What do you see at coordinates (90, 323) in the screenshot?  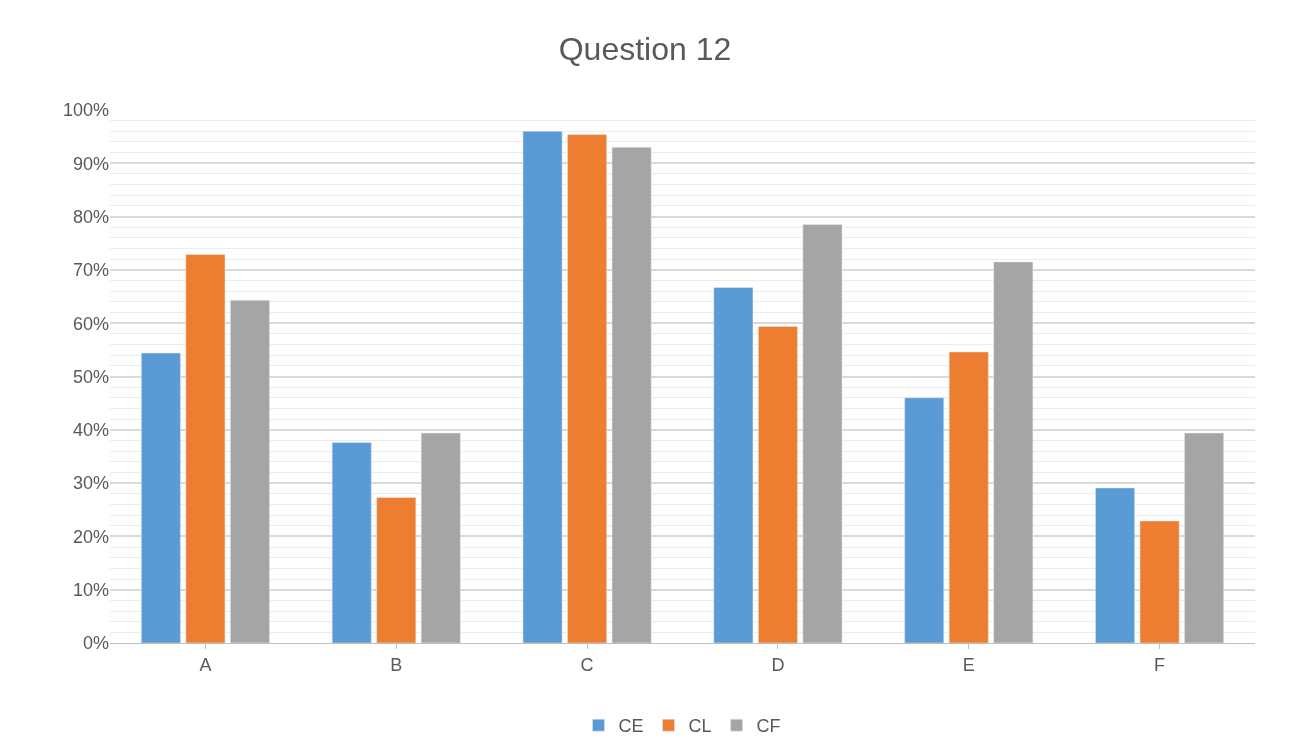 I see `y-tick-label: 60%` at bounding box center [90, 323].